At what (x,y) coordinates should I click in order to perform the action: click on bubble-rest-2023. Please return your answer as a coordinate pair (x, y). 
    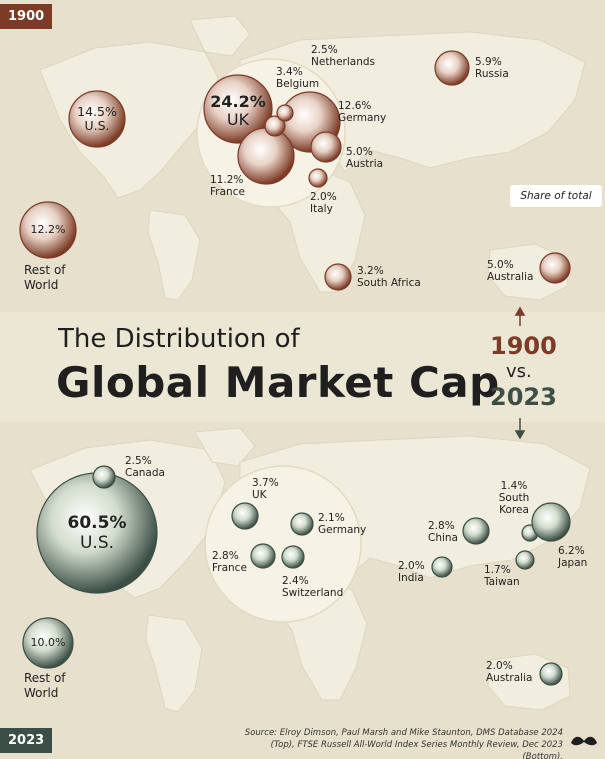
    Looking at the image, I should click on (48, 643).